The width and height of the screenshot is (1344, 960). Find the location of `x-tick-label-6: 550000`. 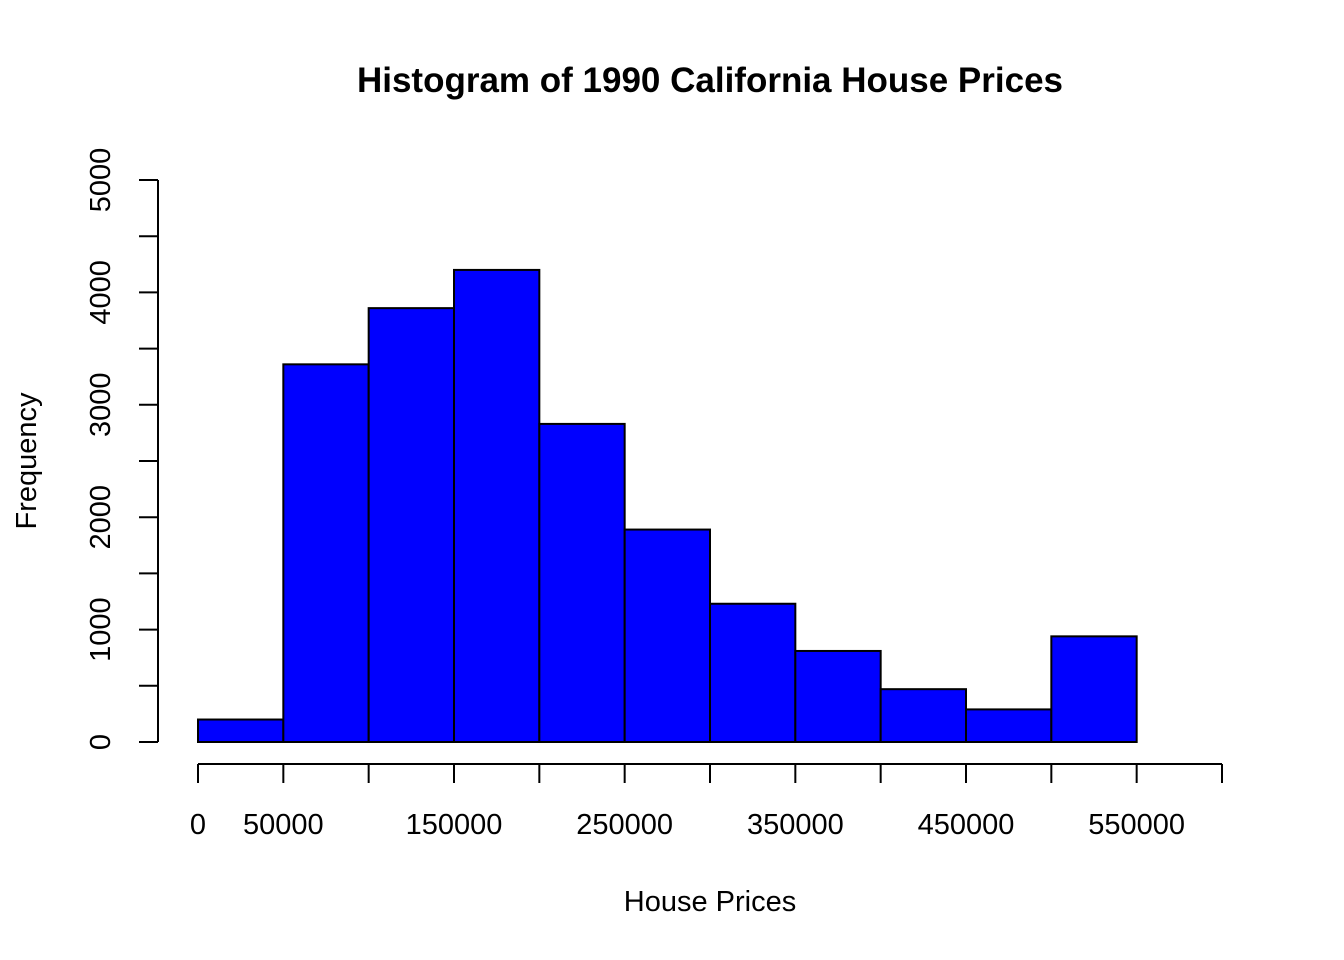

x-tick-label-6: 550000 is located at coordinates (1136, 825).